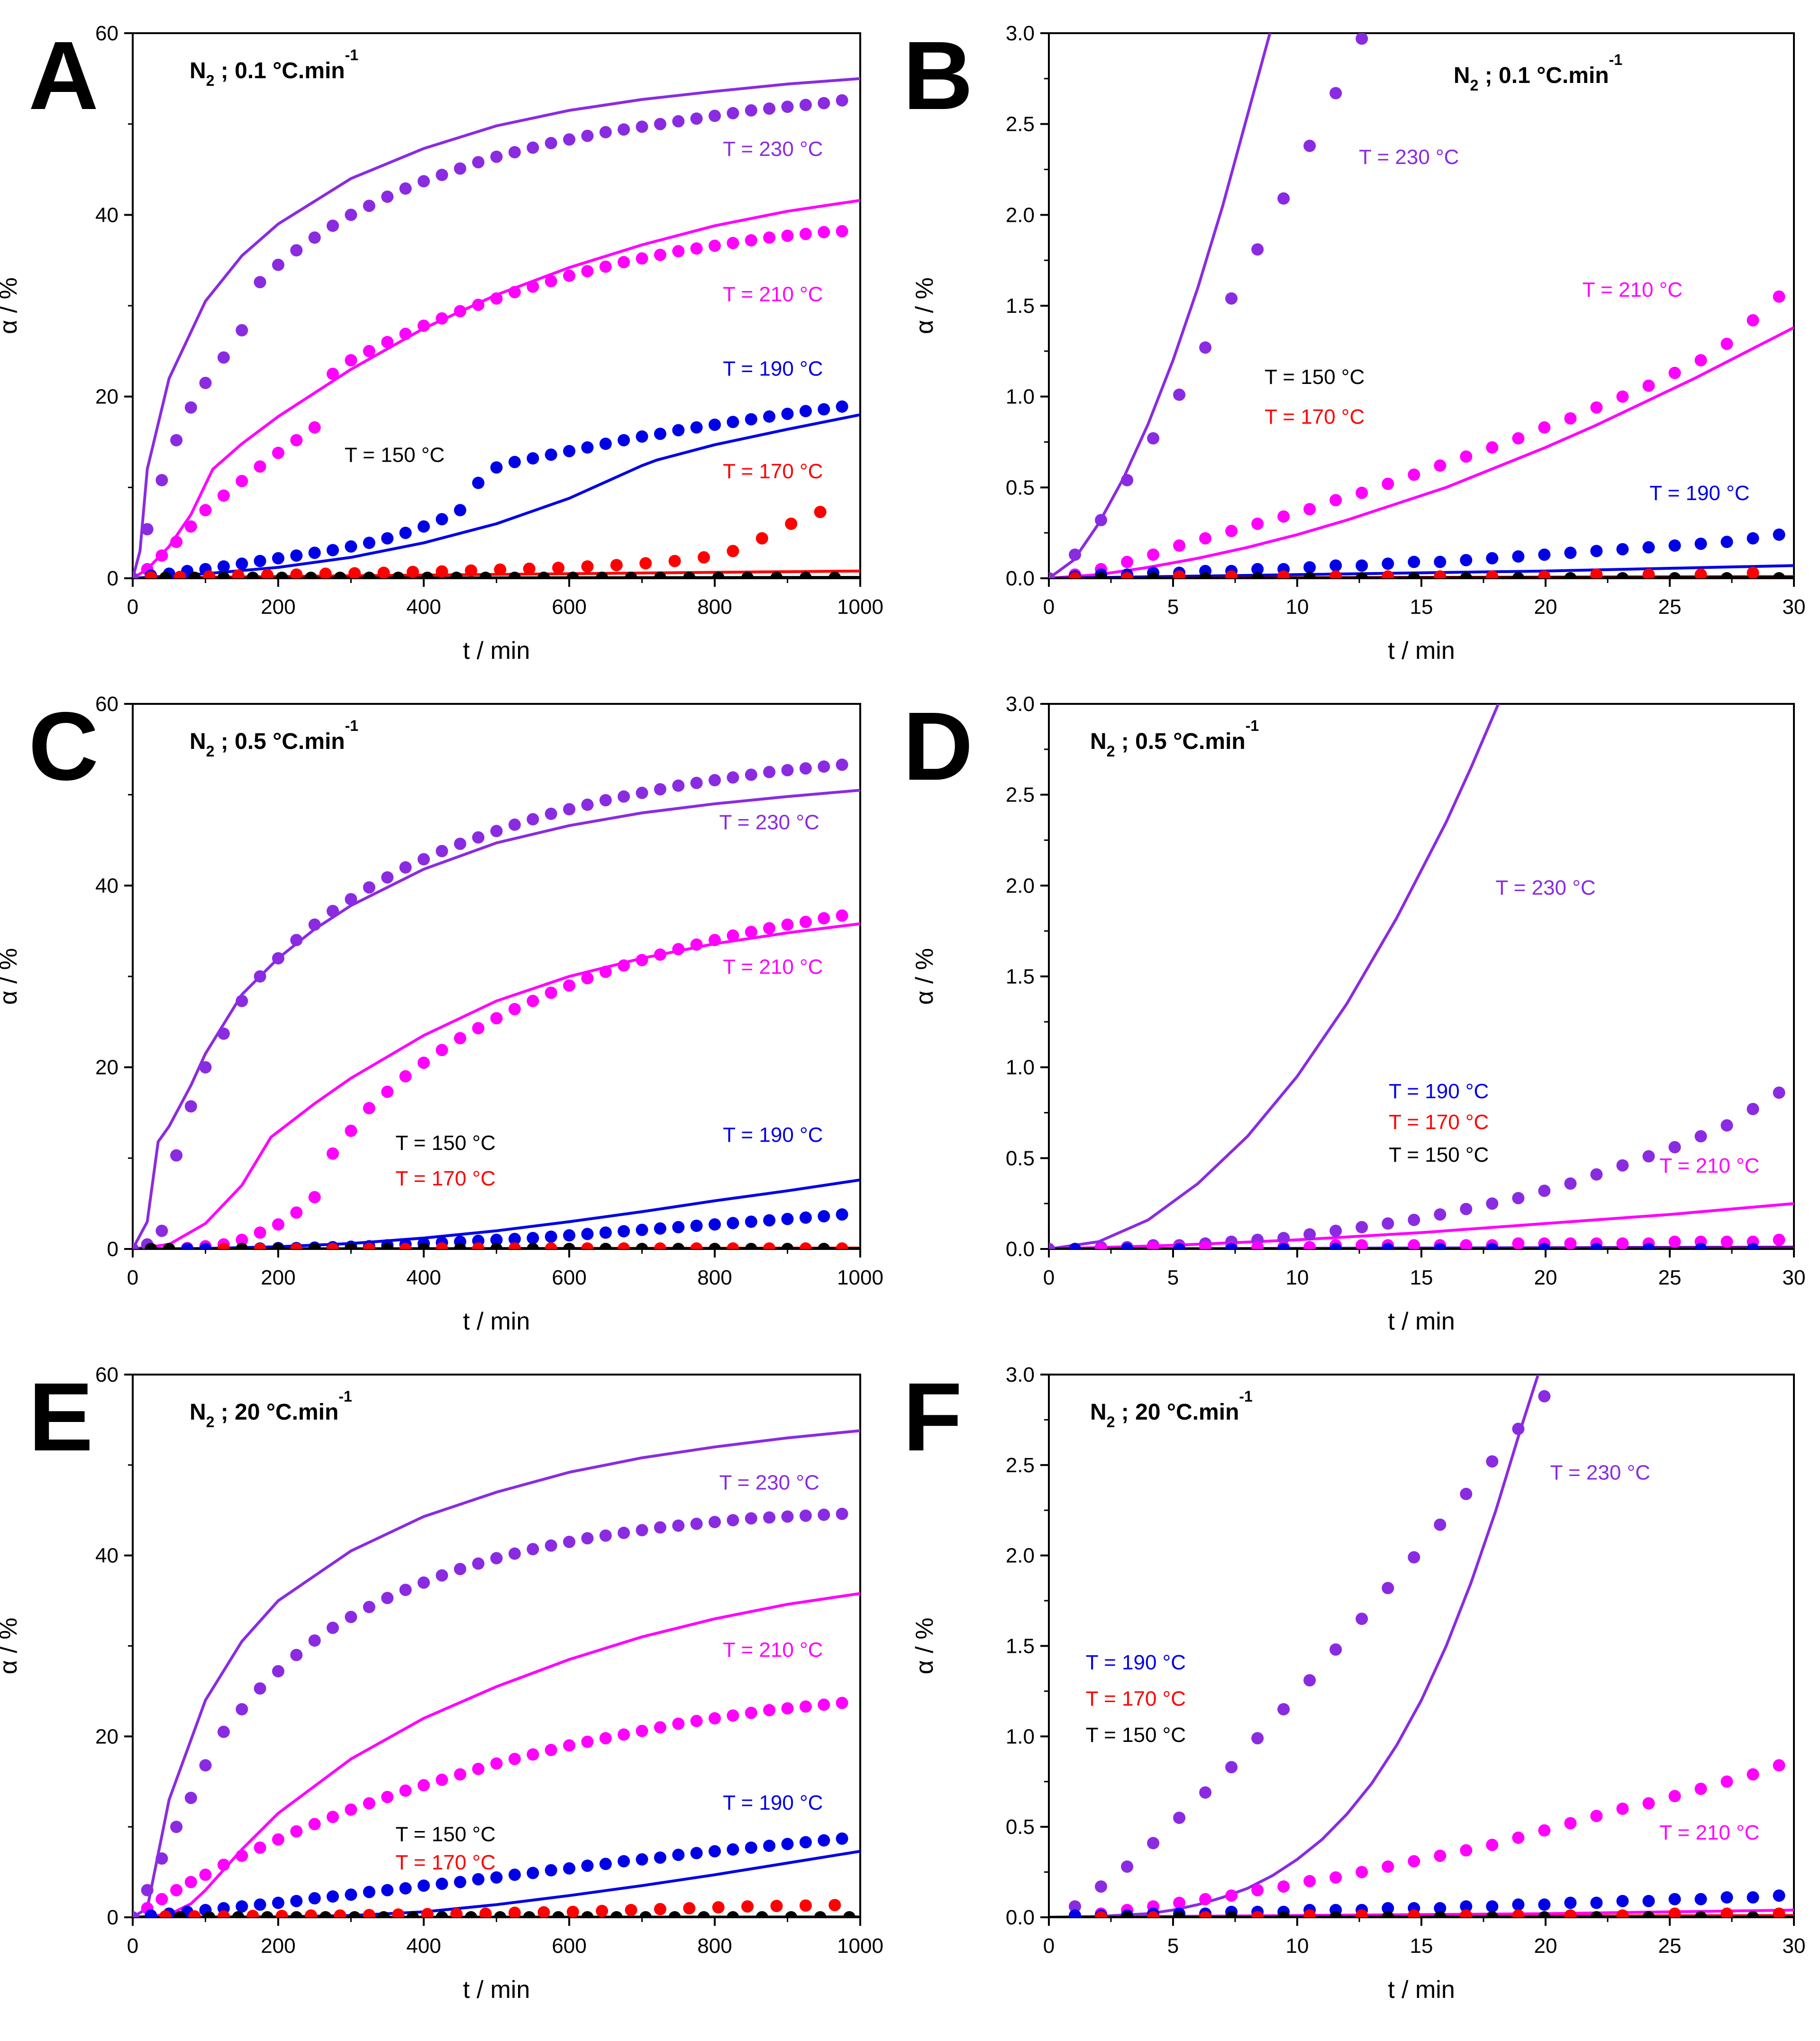  What do you see at coordinates (1049, 1277) in the screenshot?
I see `x-tick-label: 0` at bounding box center [1049, 1277].